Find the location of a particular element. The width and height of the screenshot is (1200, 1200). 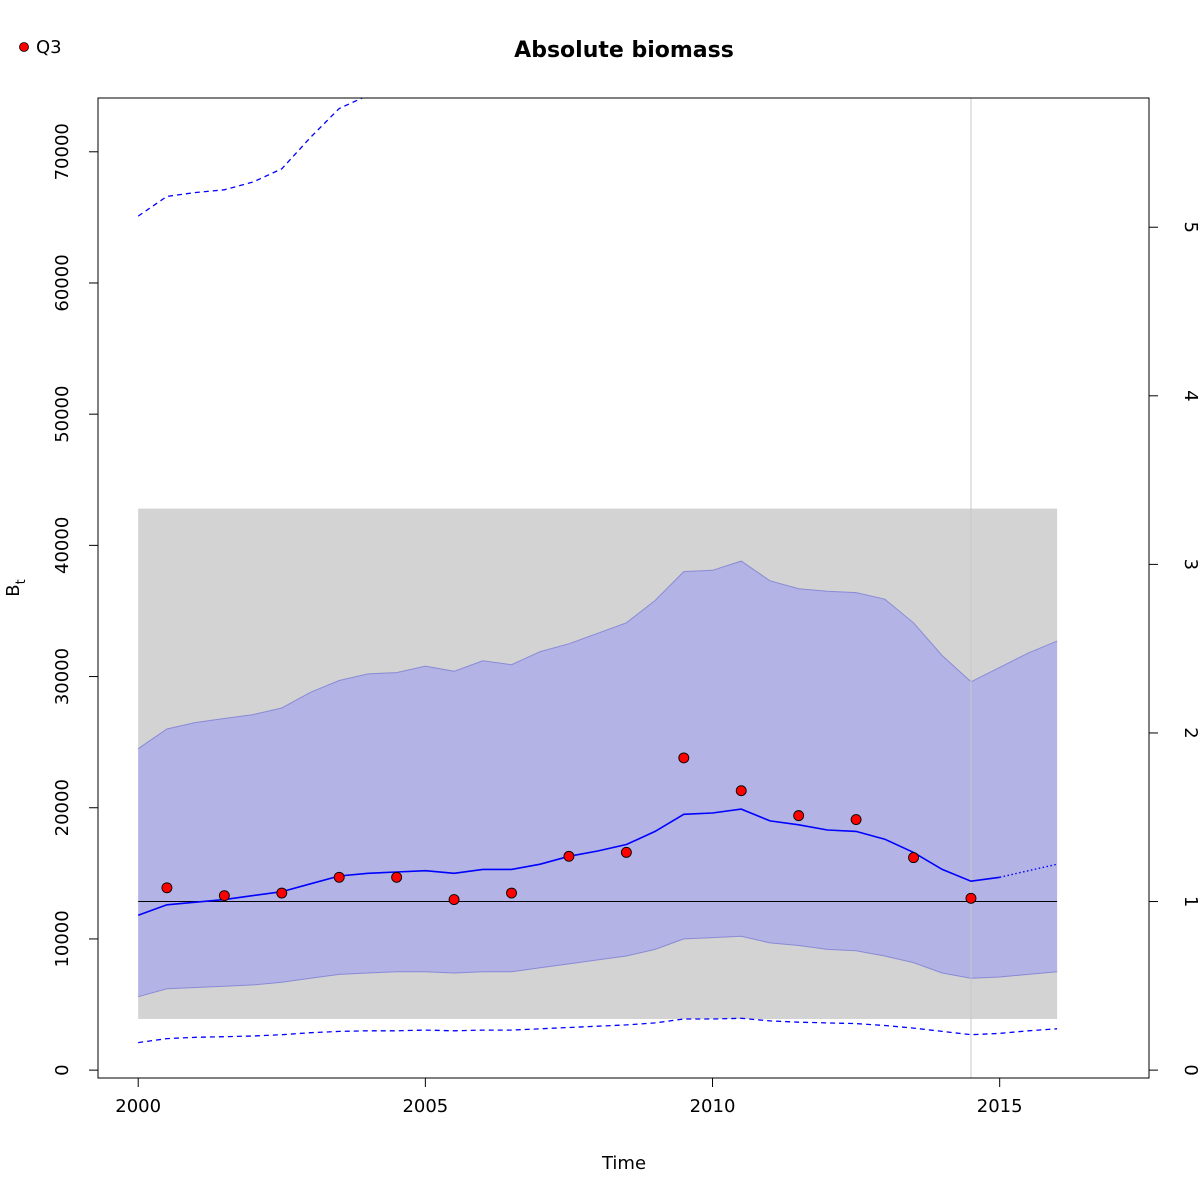

y-tick-label: 30000 is located at coordinates (62, 676).